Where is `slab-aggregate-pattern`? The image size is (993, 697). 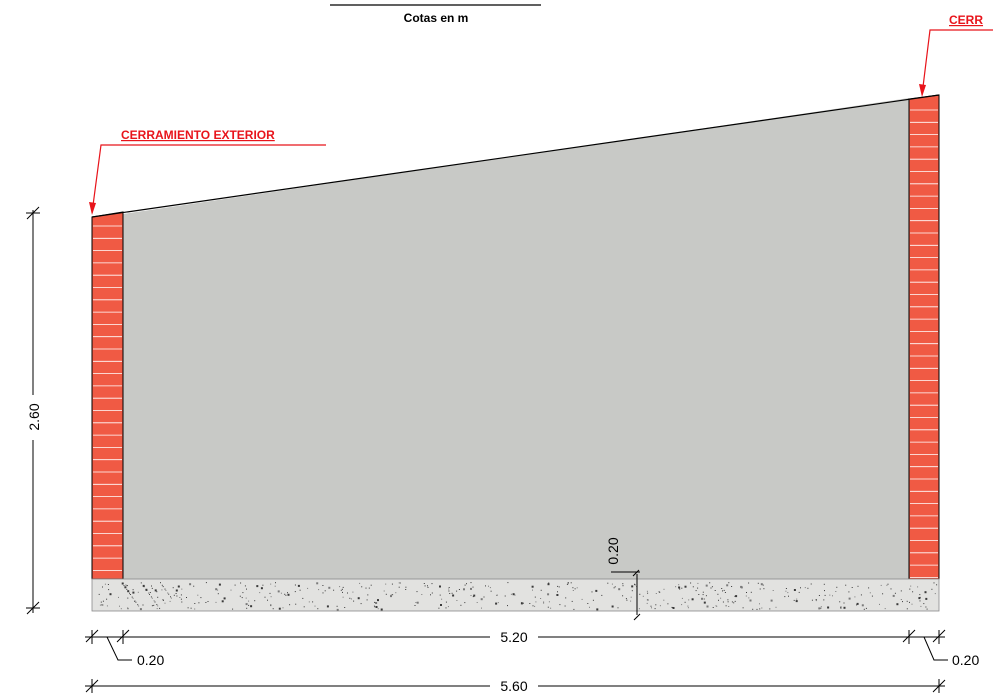 slab-aggregate-pattern is located at coordinates (518, 596).